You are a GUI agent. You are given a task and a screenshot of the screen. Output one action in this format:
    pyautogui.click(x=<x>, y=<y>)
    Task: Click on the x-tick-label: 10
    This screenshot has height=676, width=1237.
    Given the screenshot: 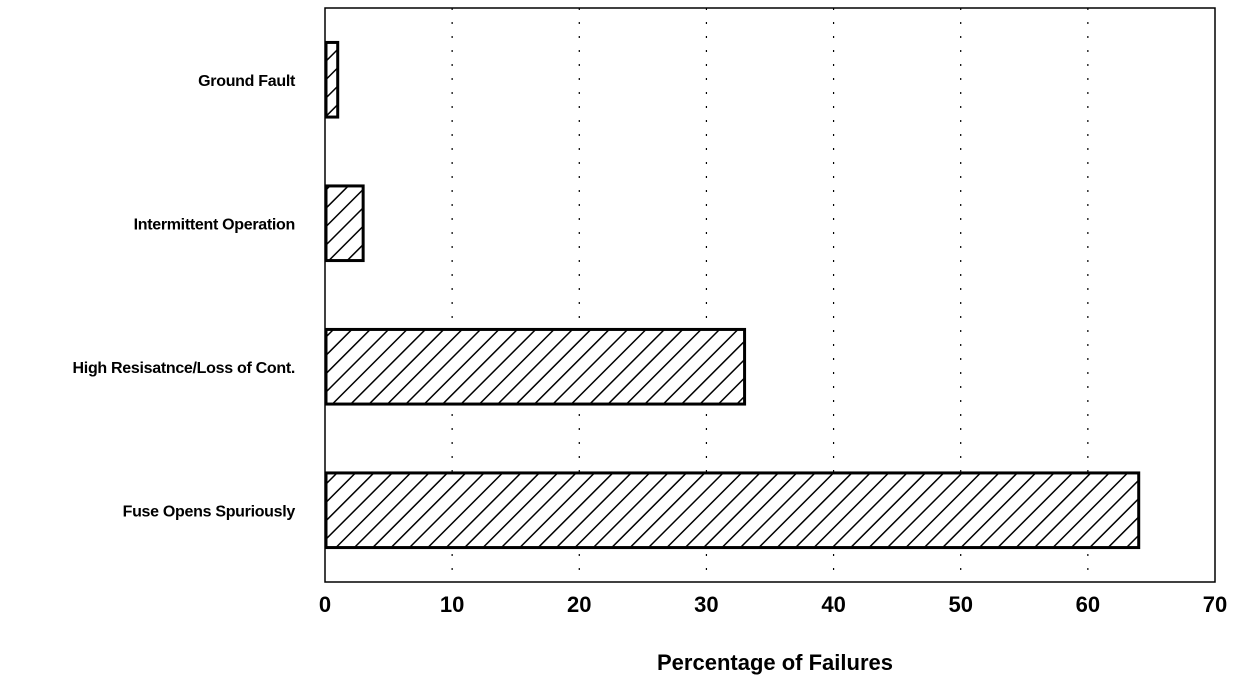 What is the action you would take?
    pyautogui.click(x=452, y=604)
    